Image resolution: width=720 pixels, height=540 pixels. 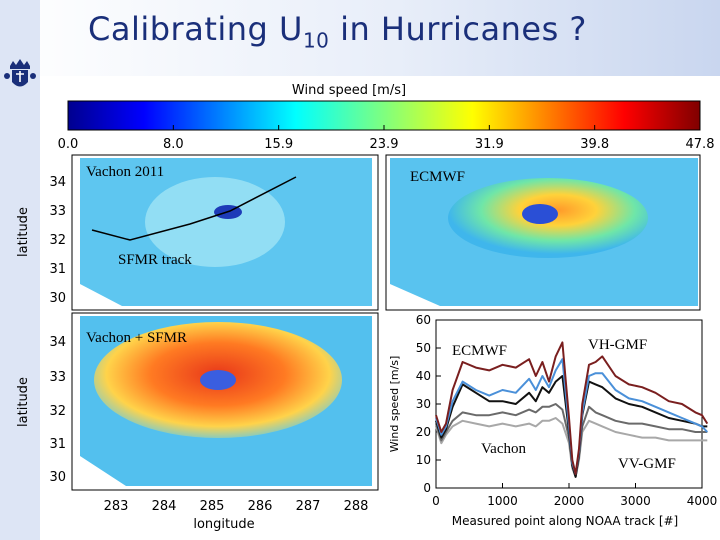 What do you see at coordinates (565, 521) in the screenshot?
I see `chart-xlabel: Measured point along NOAA track [#]` at bounding box center [565, 521].